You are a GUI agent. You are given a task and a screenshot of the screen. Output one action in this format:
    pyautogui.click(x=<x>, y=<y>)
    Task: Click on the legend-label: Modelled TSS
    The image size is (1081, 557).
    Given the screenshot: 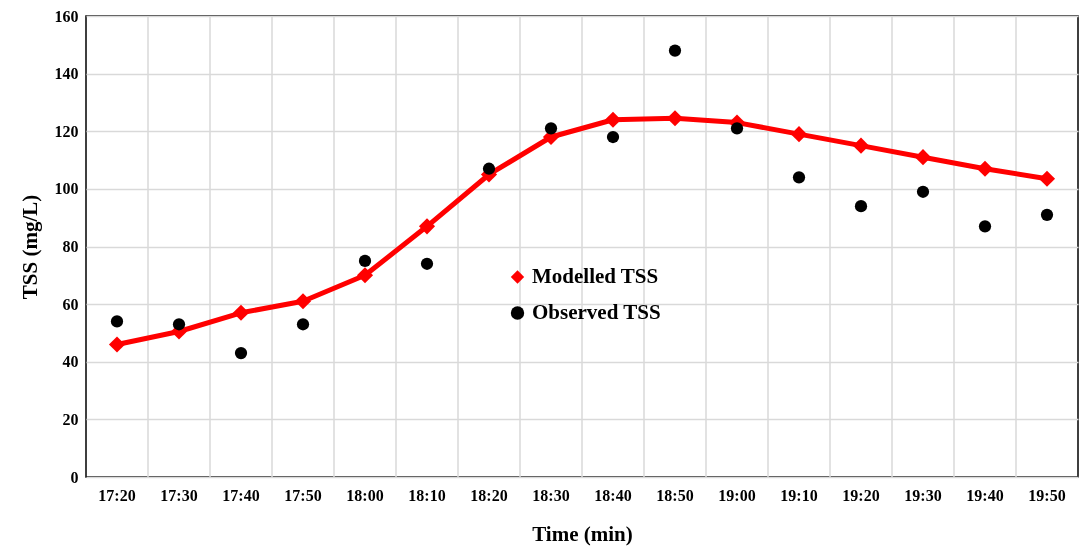 What is the action you would take?
    pyautogui.click(x=595, y=276)
    